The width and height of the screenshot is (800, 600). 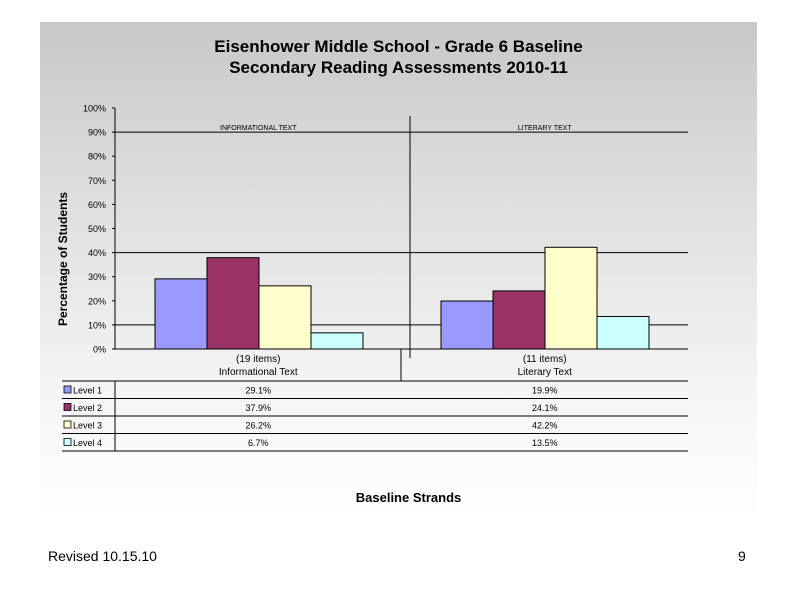 What do you see at coordinates (102, 556) in the screenshot?
I see `revised-date: Revised 10.15.10` at bounding box center [102, 556].